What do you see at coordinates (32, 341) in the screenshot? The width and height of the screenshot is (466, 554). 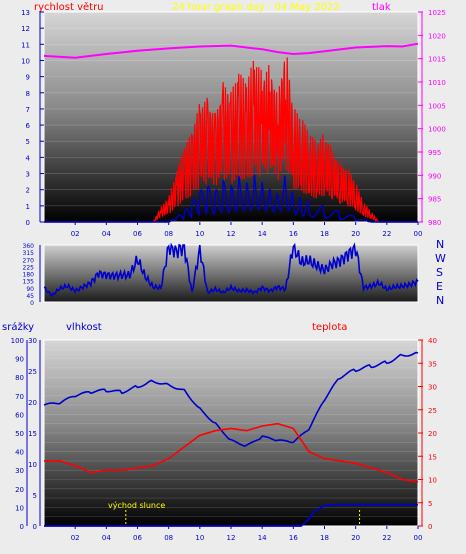 I see `humidity-tick-label: 30` at bounding box center [32, 341].